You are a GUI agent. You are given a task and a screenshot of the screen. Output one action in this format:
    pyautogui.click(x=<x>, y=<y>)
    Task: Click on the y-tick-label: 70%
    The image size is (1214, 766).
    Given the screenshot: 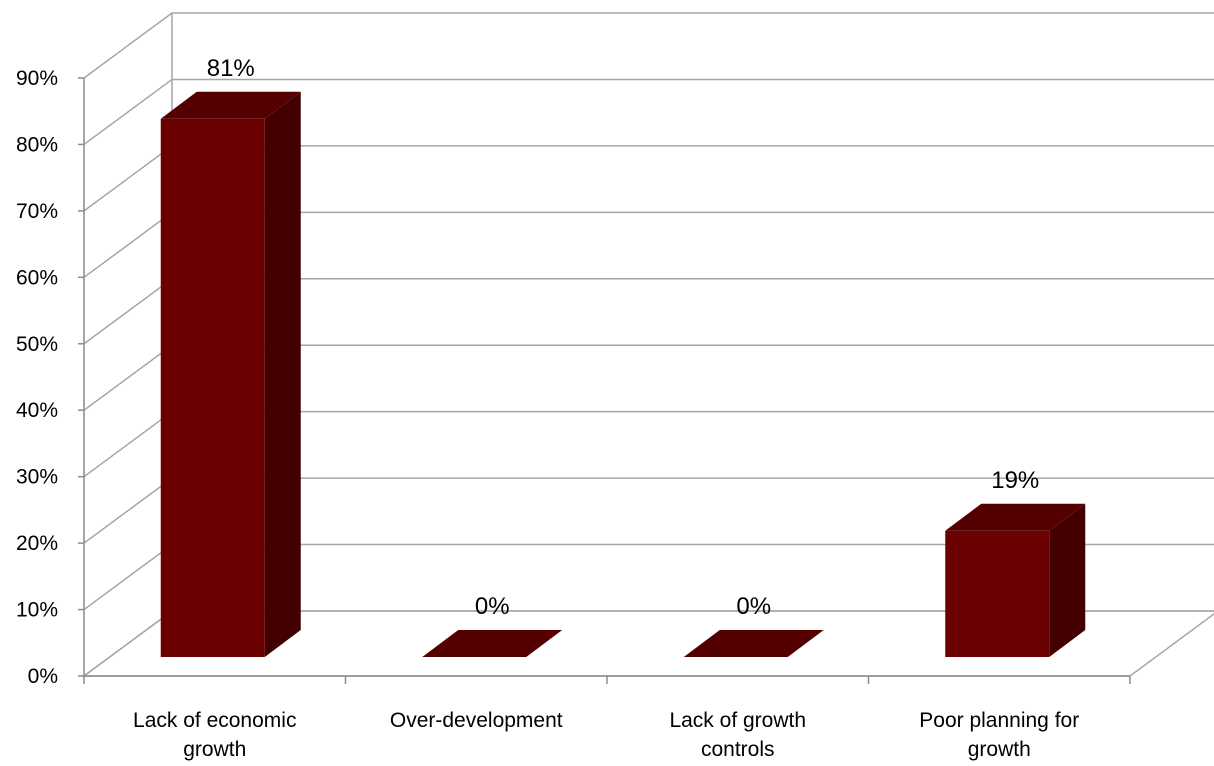 What is the action you would take?
    pyautogui.click(x=37, y=211)
    